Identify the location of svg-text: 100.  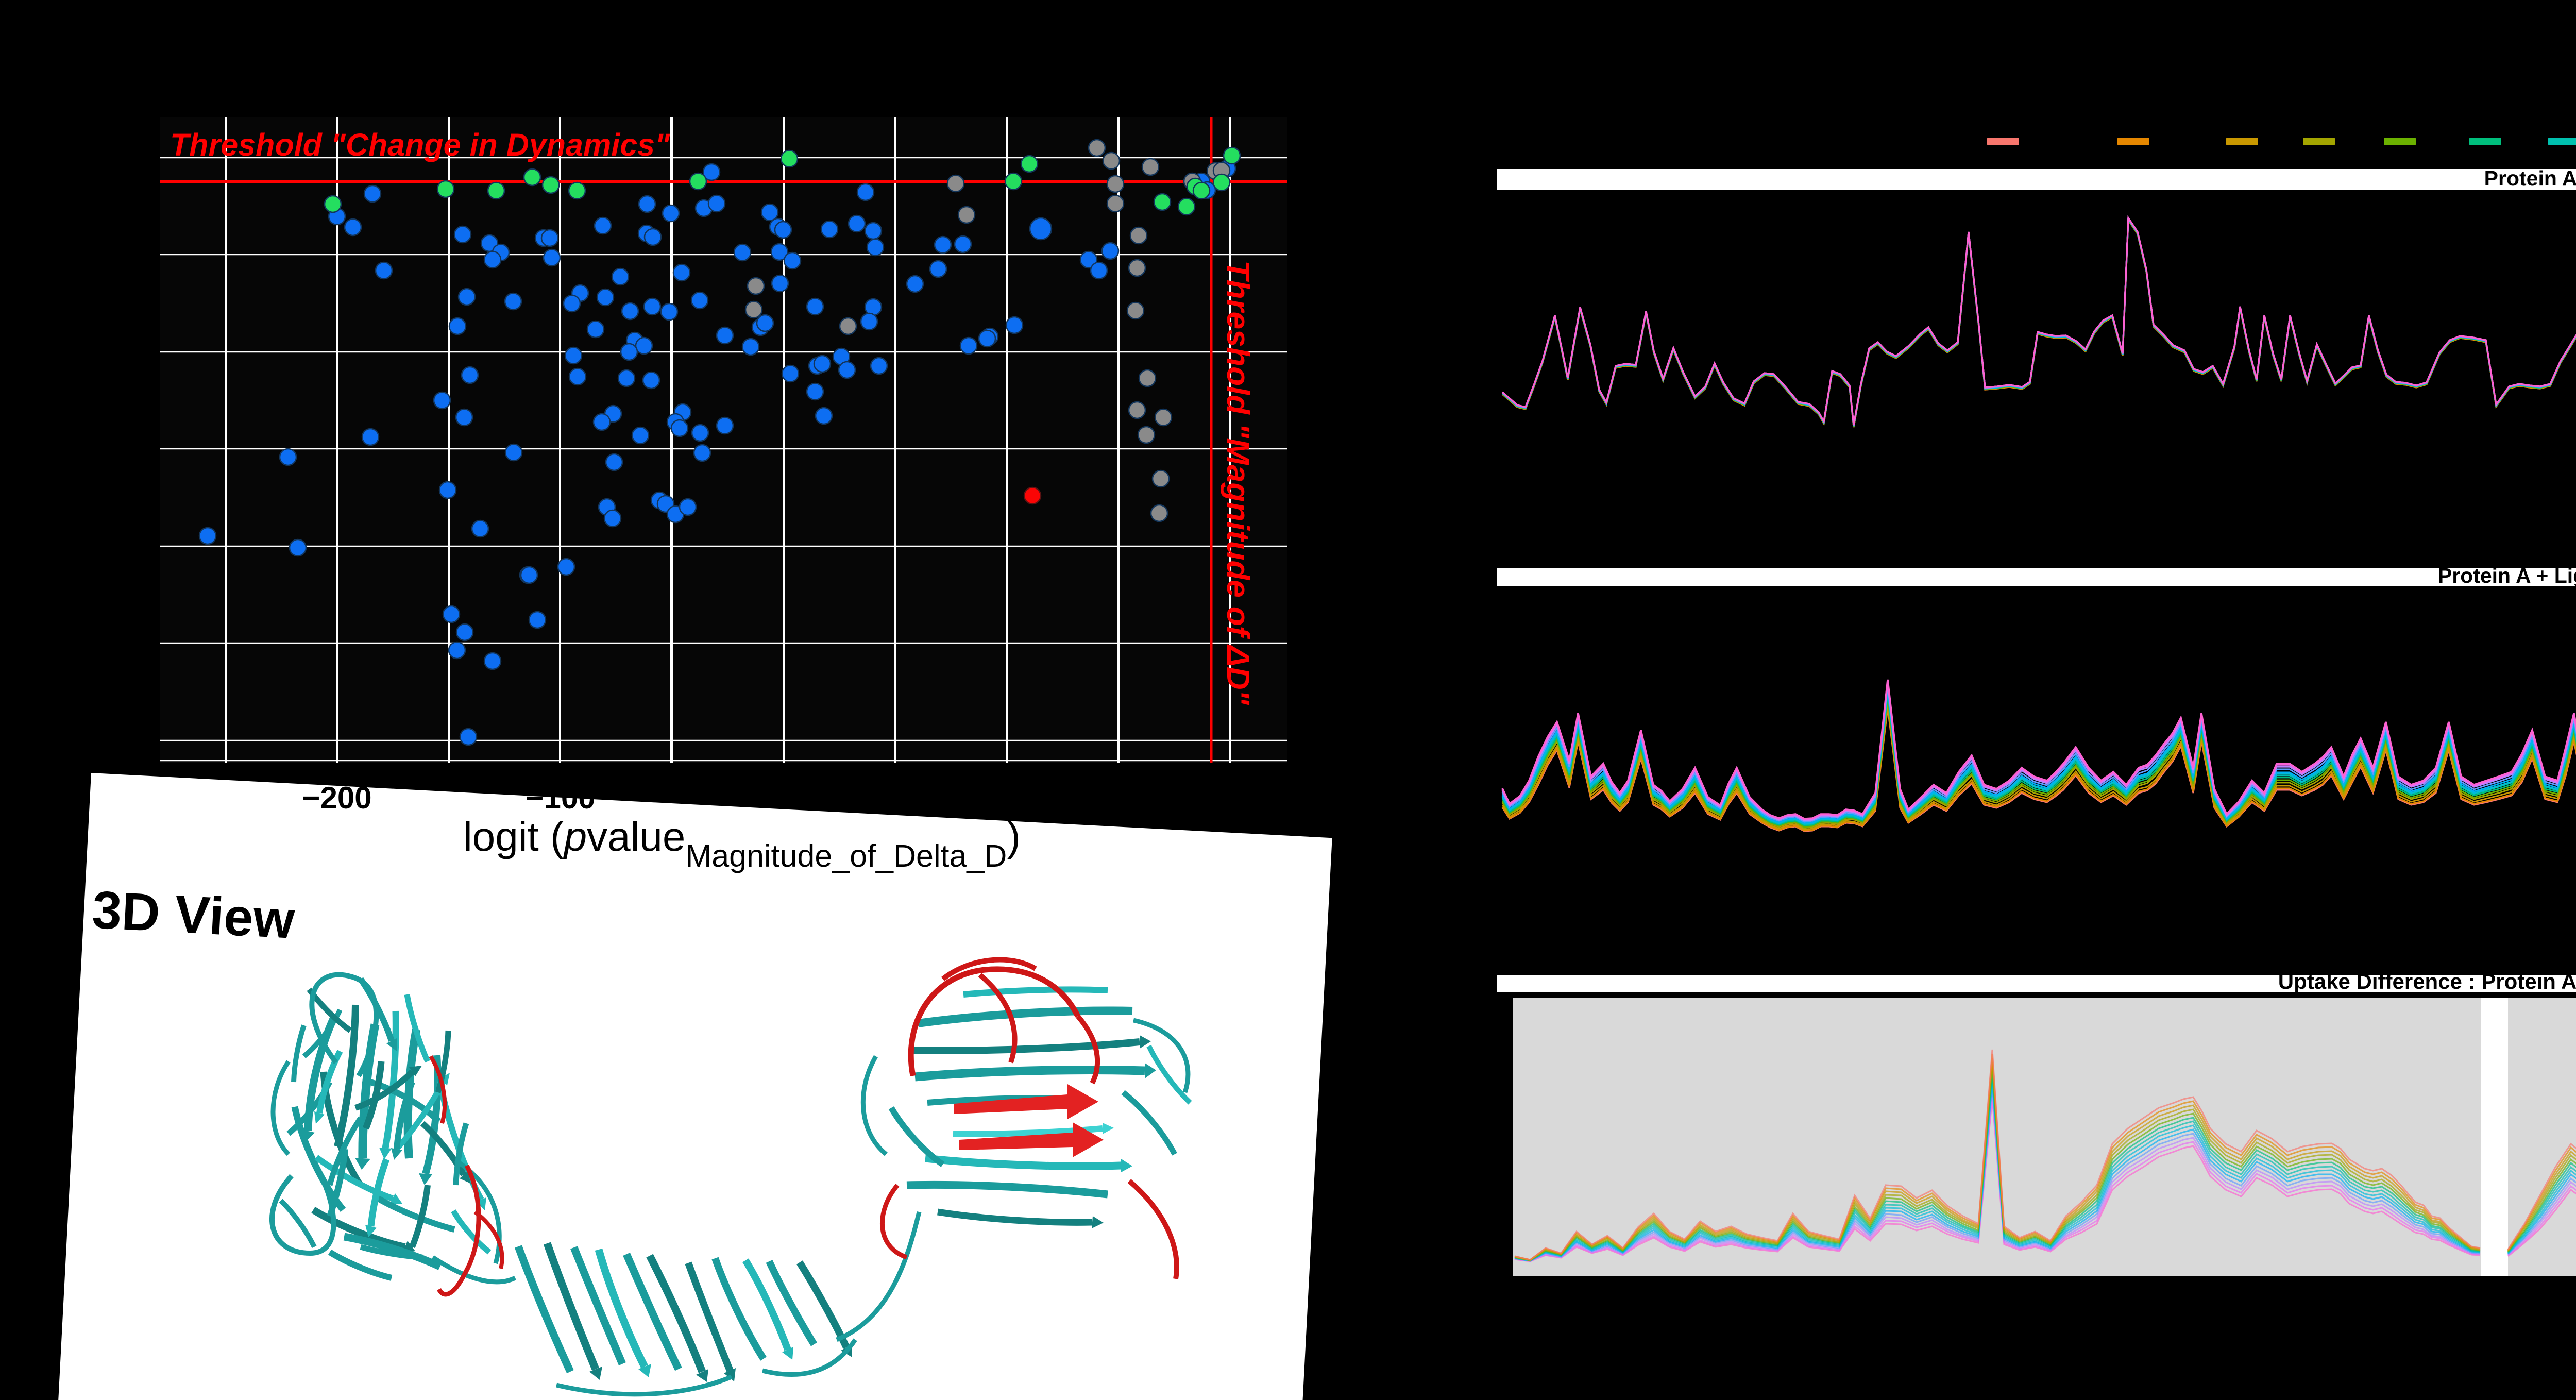
(1007, 798).